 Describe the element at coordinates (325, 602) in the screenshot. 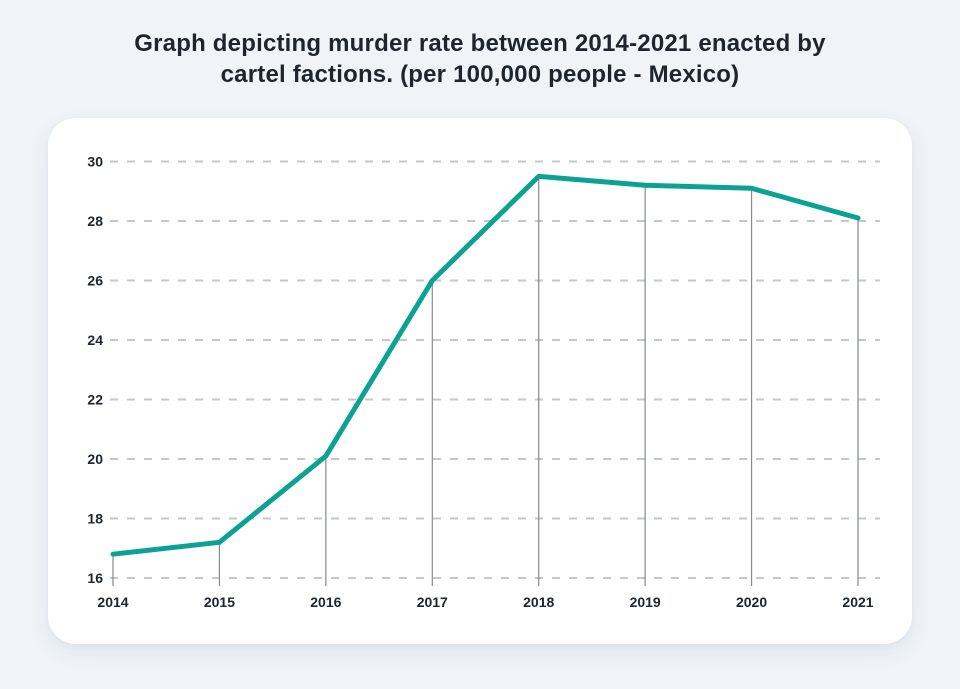

I see `x-axis-label: 2016` at that location.